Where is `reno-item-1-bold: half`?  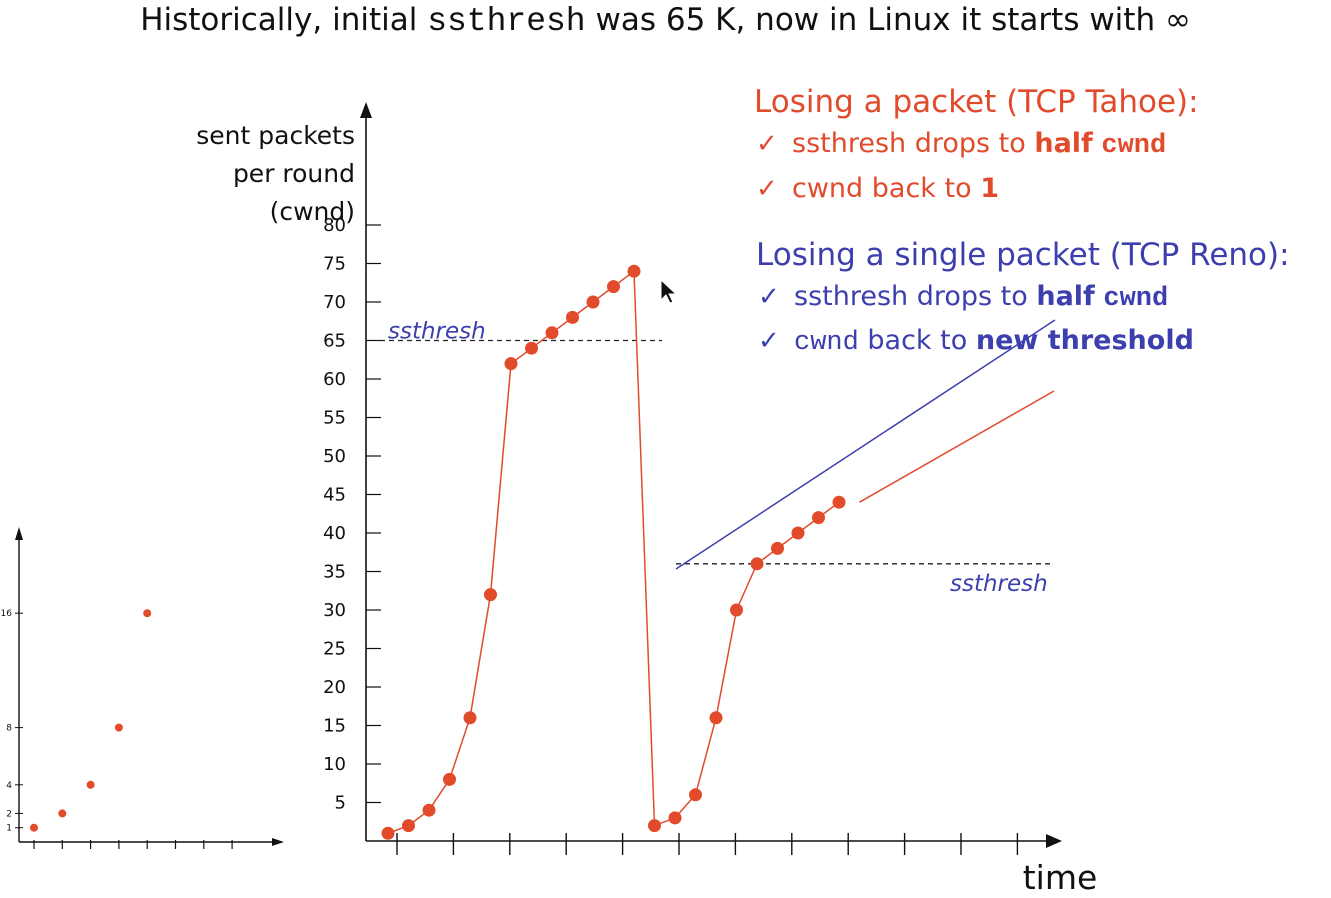
reno-item-1-bold: half is located at coordinates (1065, 296).